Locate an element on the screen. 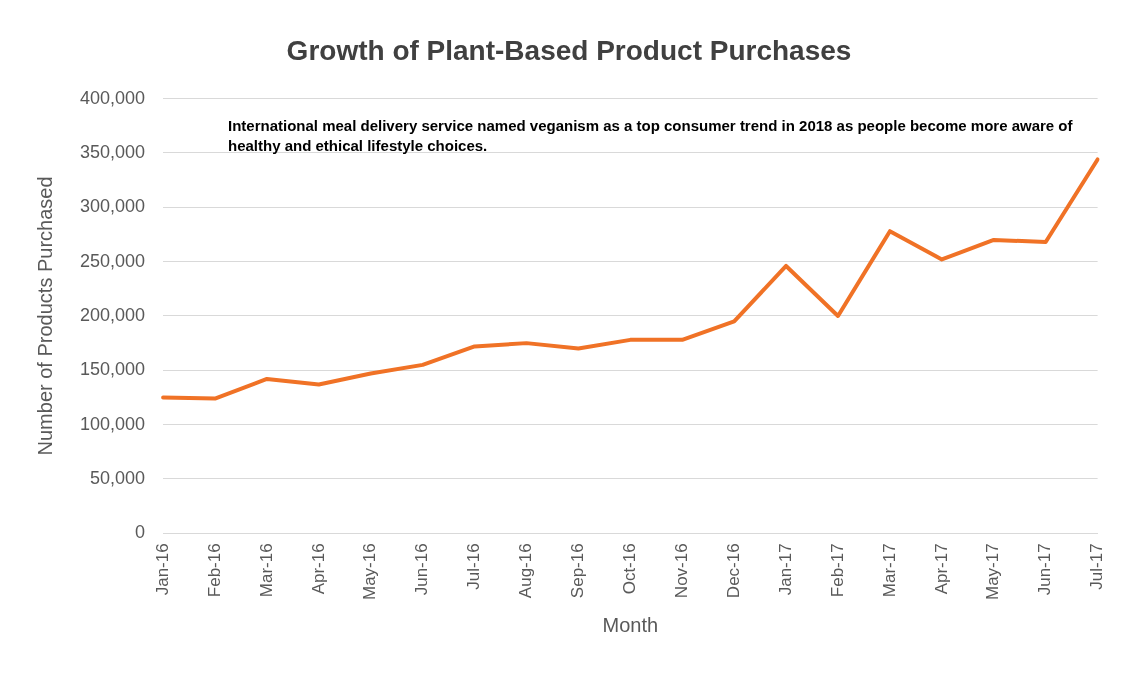  x-tick-label: Jun-17 is located at coordinates (1045, 569).